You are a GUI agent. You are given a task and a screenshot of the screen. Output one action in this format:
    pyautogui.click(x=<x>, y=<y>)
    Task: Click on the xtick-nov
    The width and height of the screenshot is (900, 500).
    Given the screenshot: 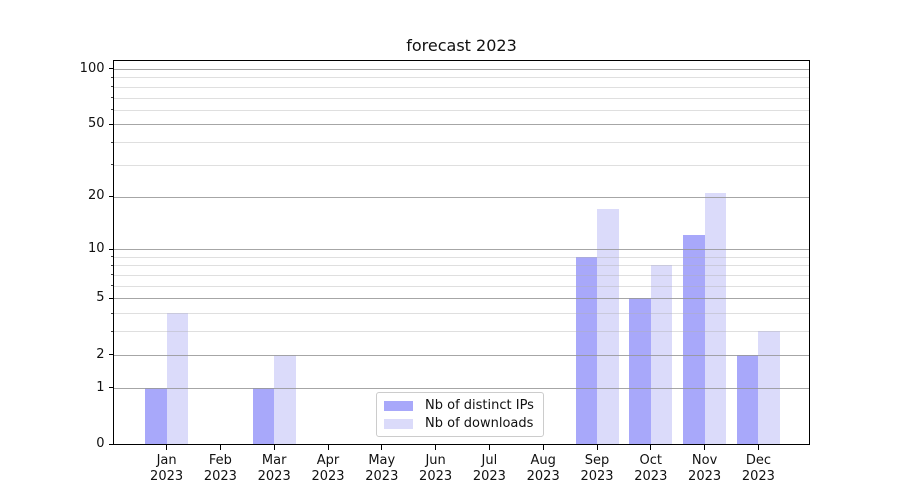 What is the action you would take?
    pyautogui.click(x=705, y=447)
    